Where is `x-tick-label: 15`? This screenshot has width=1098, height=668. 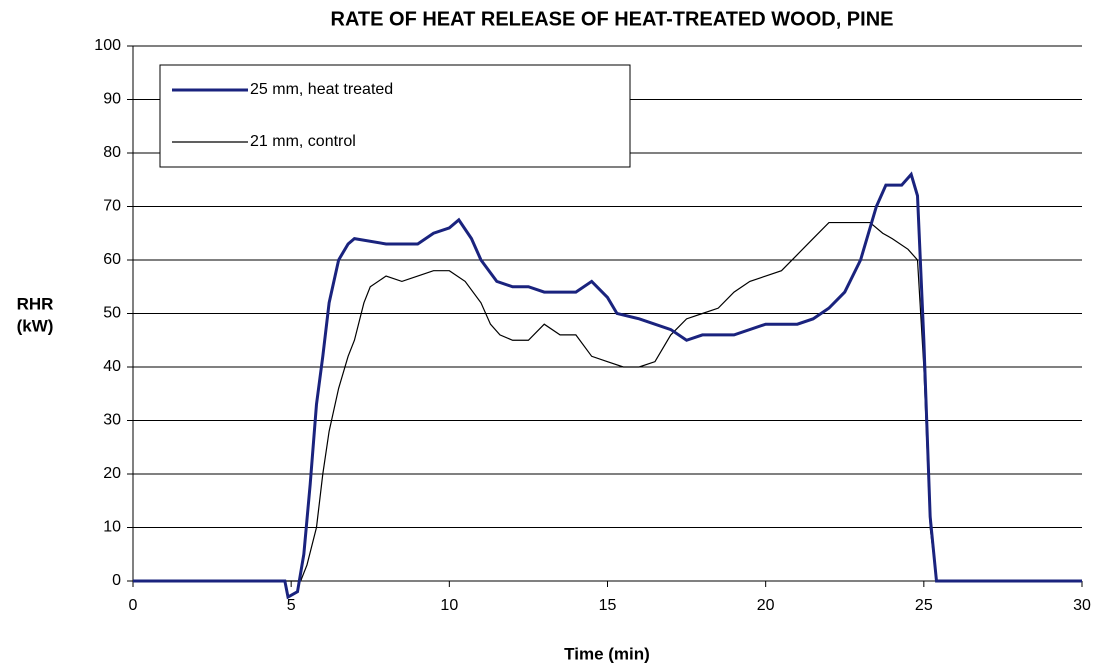 x-tick-label: 15 is located at coordinates (608, 605).